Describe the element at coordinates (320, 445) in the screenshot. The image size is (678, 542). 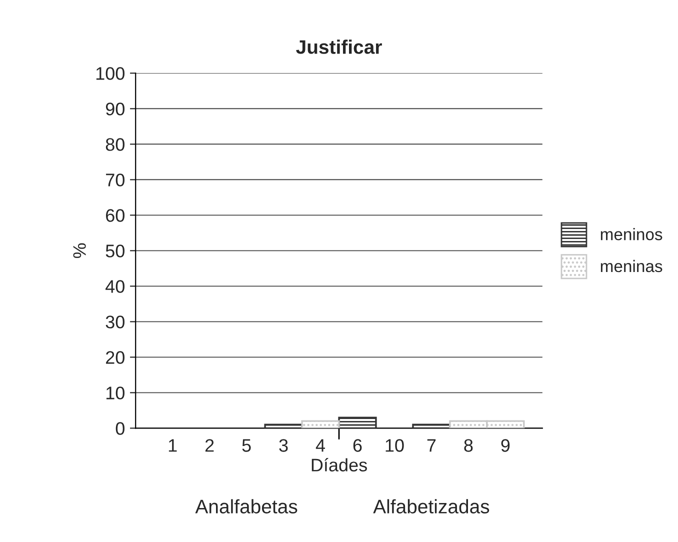
I see `x-tick-label: 4` at that location.